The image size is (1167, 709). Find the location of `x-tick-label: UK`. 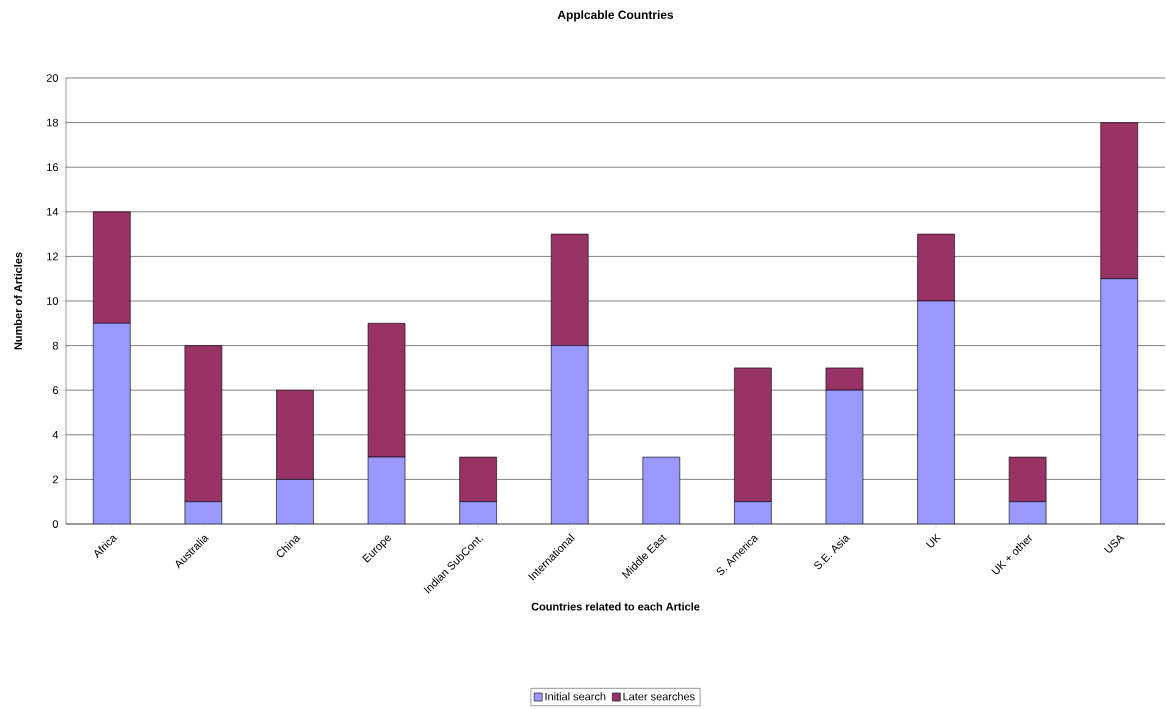

x-tick-label: UK is located at coordinates (933, 540).